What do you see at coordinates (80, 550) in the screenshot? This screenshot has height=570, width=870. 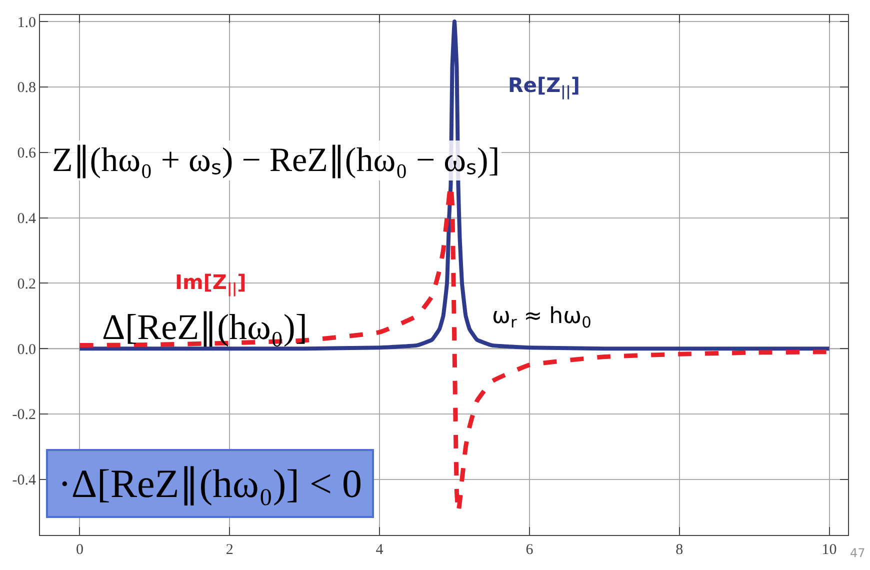 I see `x-tick-label: 0` at bounding box center [80, 550].